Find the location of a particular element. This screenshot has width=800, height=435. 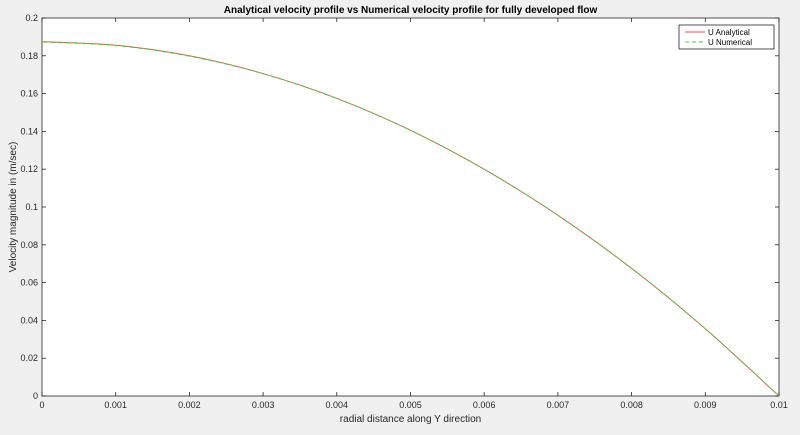

legend-box is located at coordinates (726, 37).